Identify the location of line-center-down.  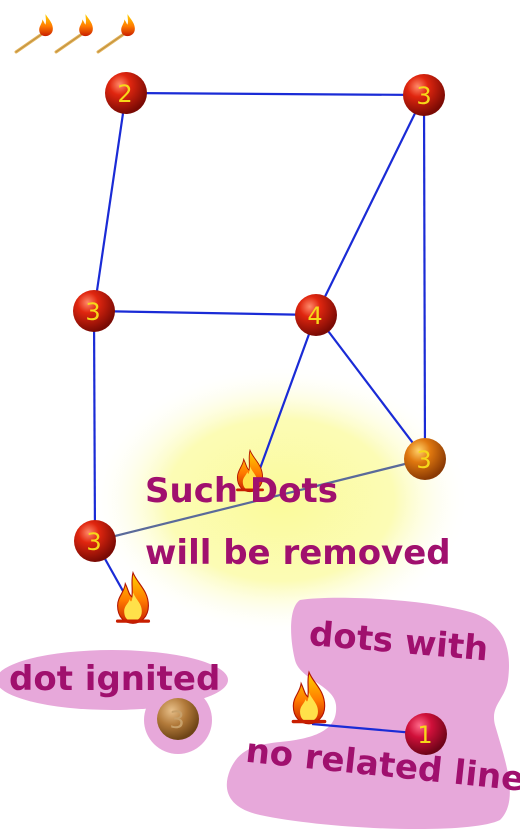
(285, 400).